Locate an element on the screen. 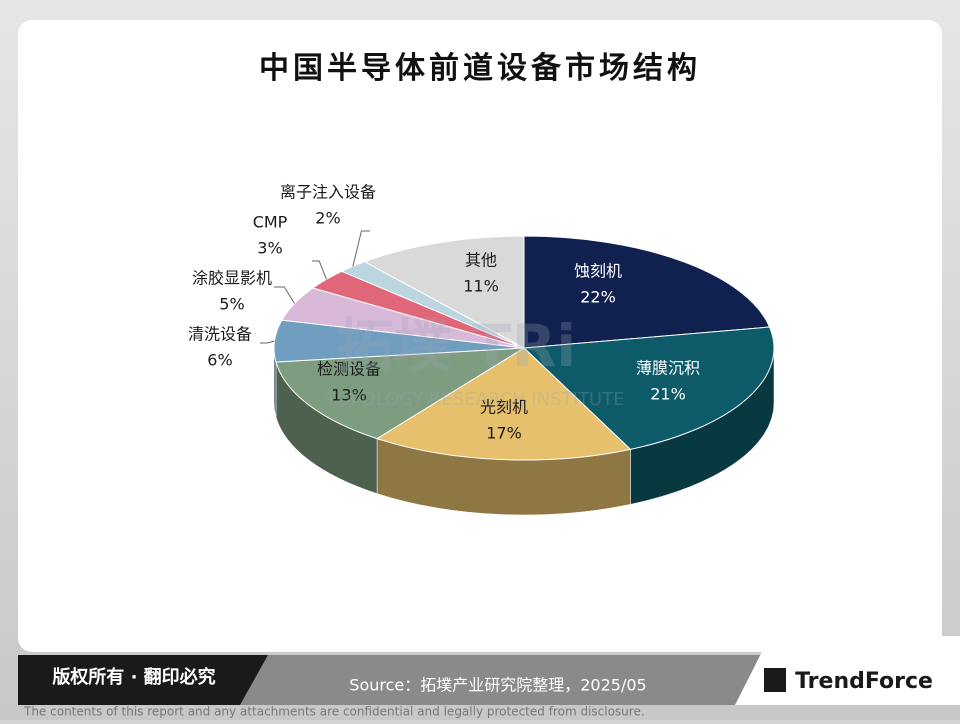 Image resolution: width=960 pixels, height=724 pixels. value-label: 5% is located at coordinates (231, 304).